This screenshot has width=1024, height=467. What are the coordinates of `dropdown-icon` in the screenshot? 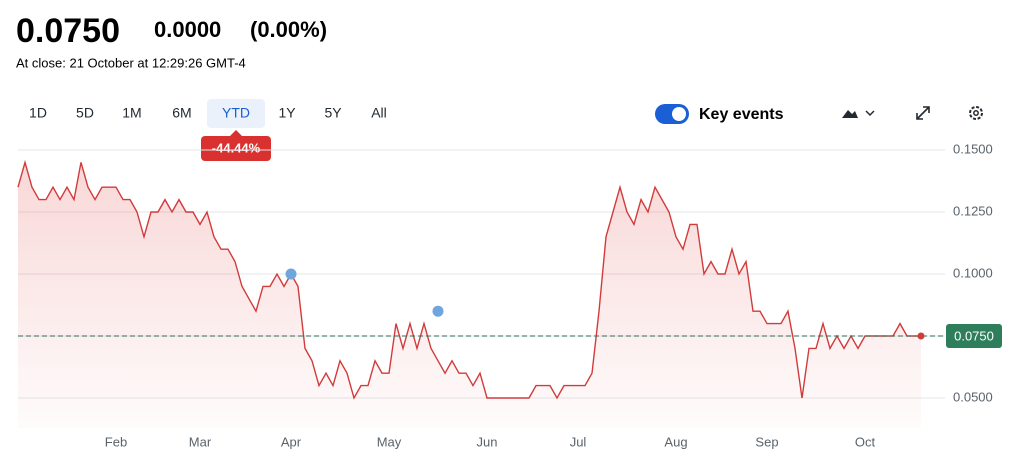 It's located at (870, 113).